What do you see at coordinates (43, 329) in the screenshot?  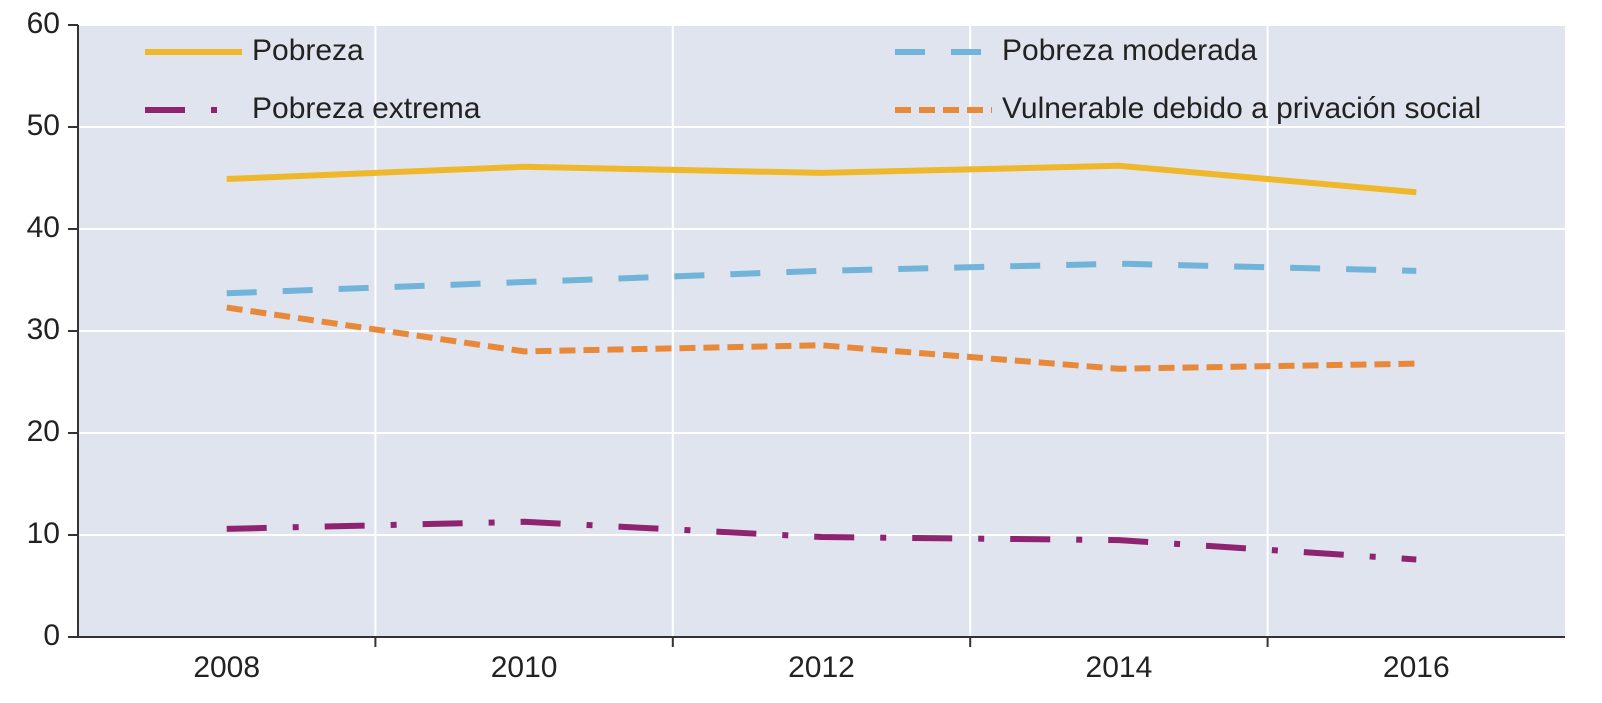 I see `y-tick-label: 30` at bounding box center [43, 329].